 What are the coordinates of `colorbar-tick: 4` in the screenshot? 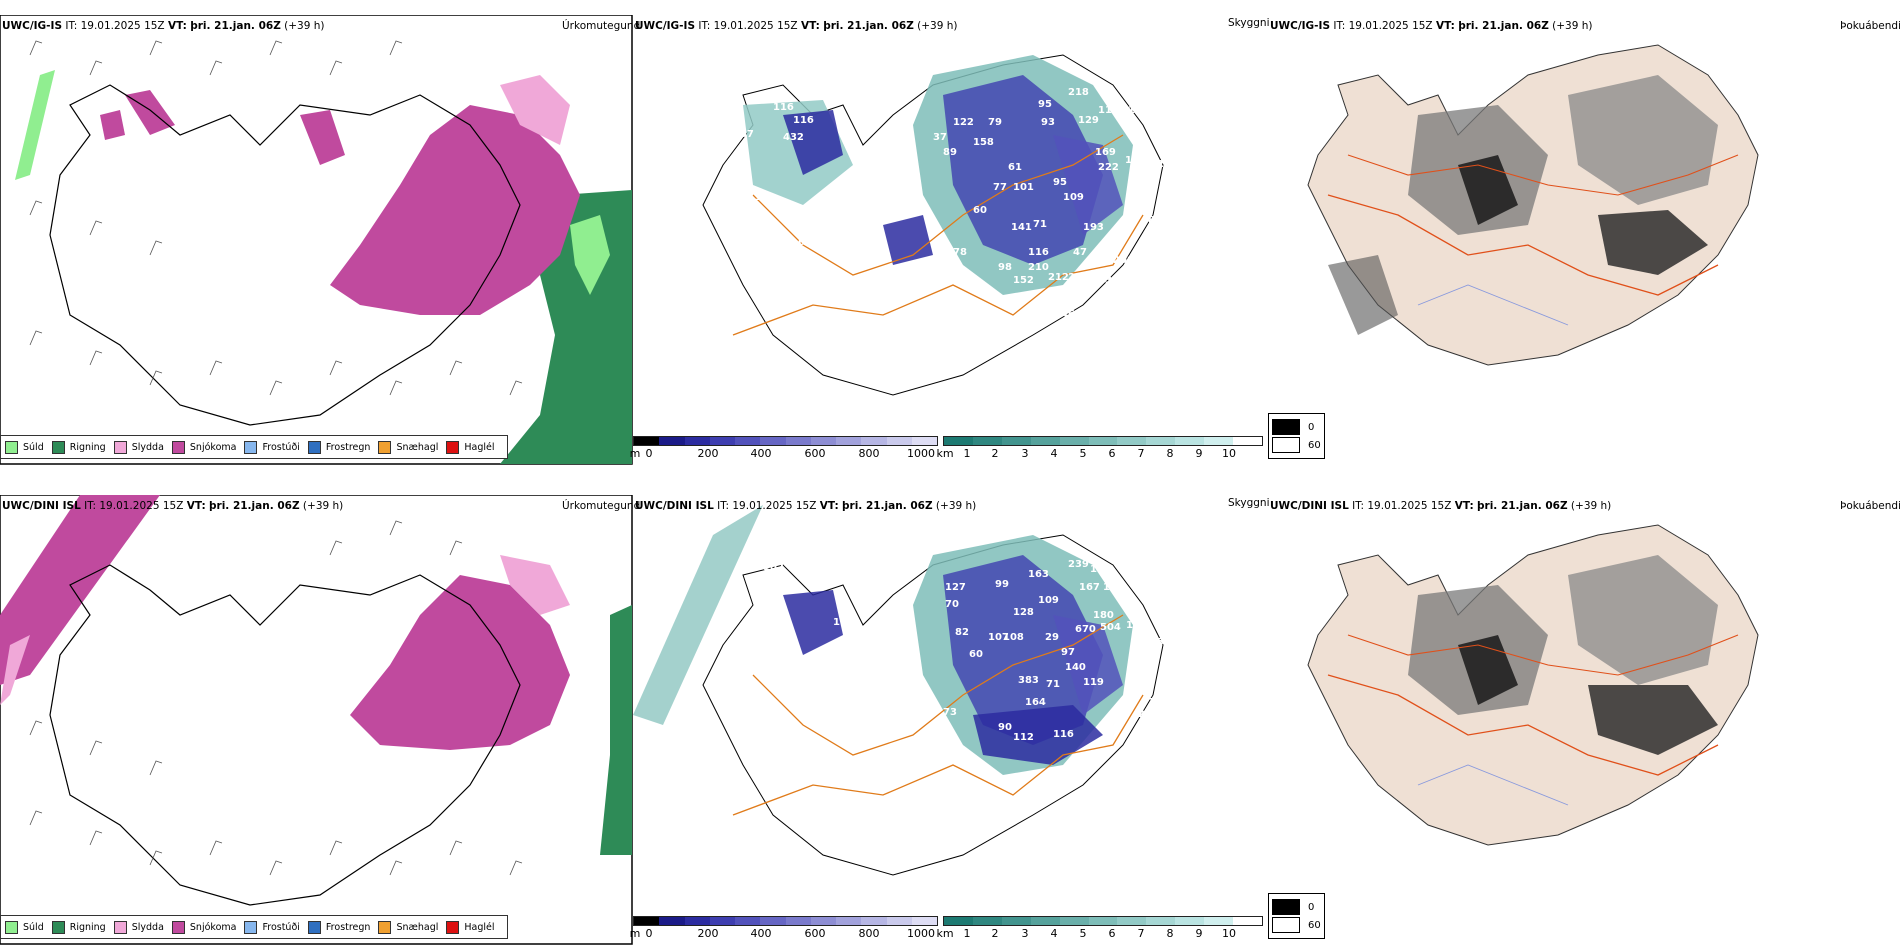 It's located at (1054, 933).